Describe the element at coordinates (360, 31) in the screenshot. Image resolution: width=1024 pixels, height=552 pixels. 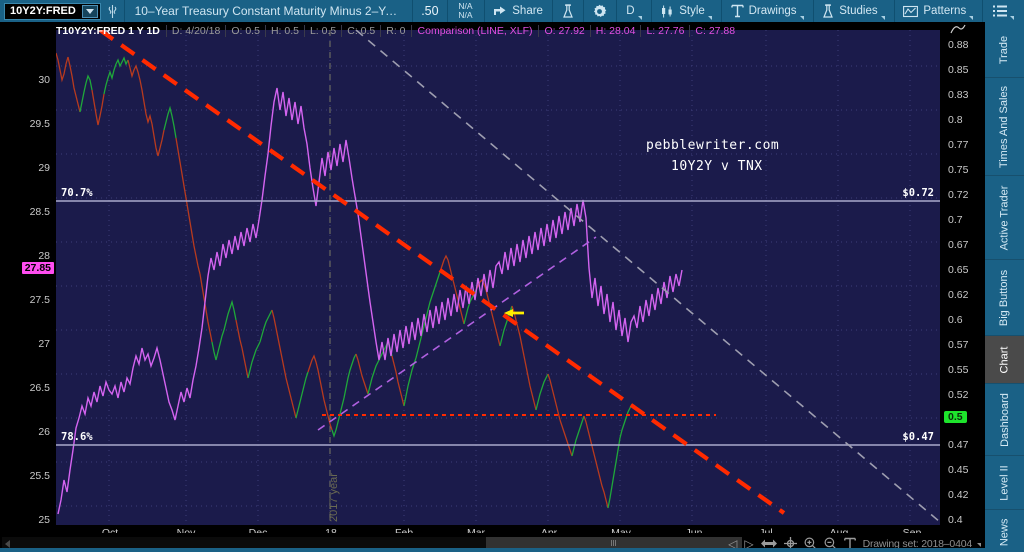
I see `info-close: C: 0.5` at that location.